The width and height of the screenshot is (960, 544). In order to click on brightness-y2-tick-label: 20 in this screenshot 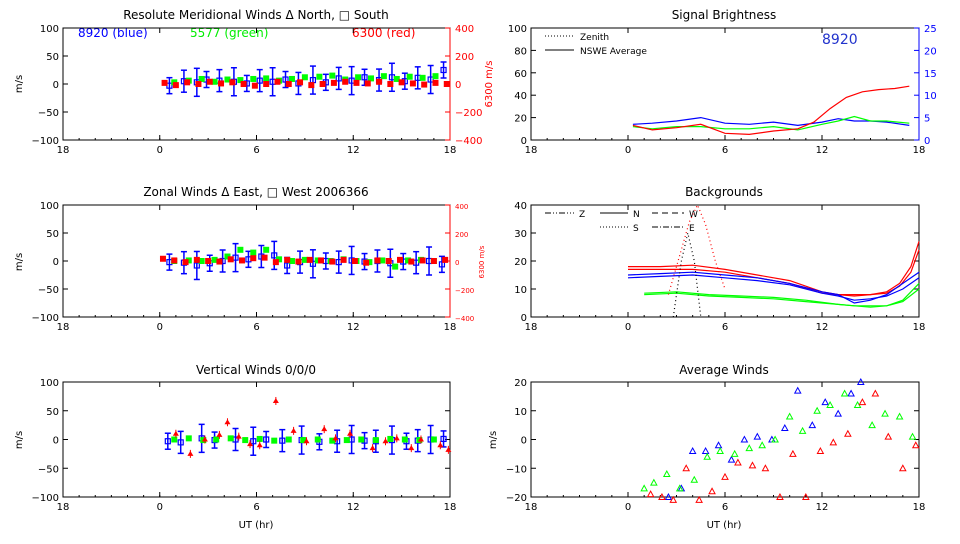, I will do `click(930, 51)`.